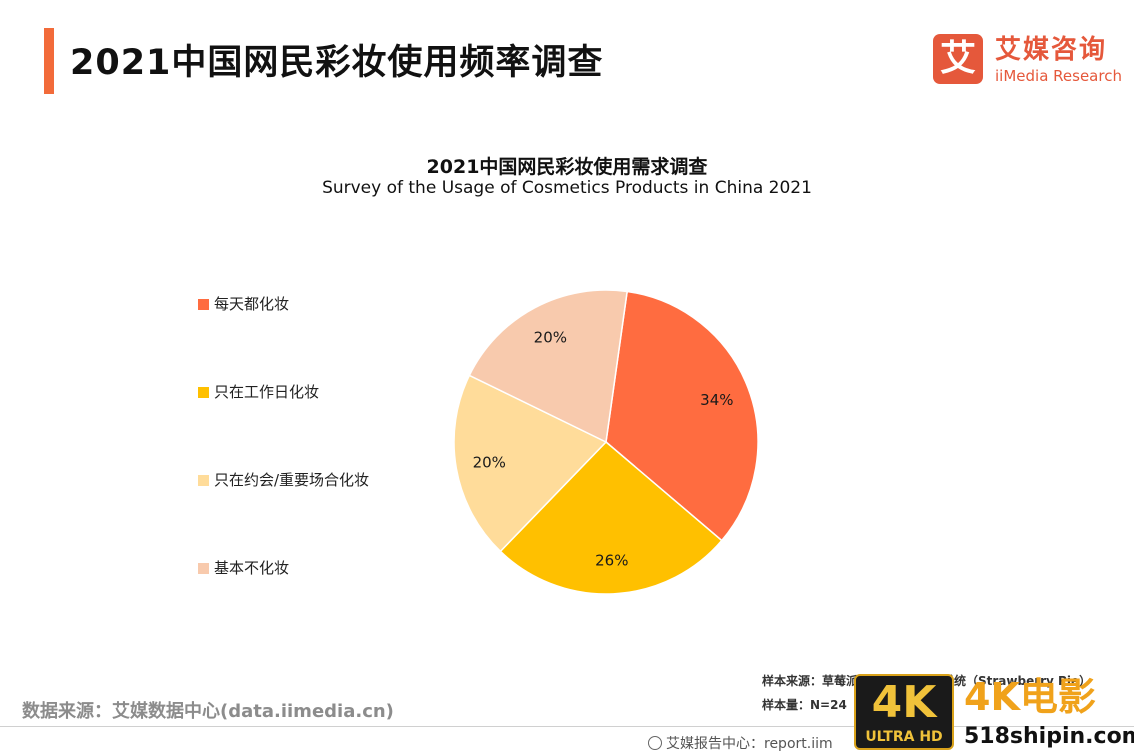 The height and width of the screenshot is (756, 1134). I want to click on watermark-url: 518shipin.com, so click(1049, 736).